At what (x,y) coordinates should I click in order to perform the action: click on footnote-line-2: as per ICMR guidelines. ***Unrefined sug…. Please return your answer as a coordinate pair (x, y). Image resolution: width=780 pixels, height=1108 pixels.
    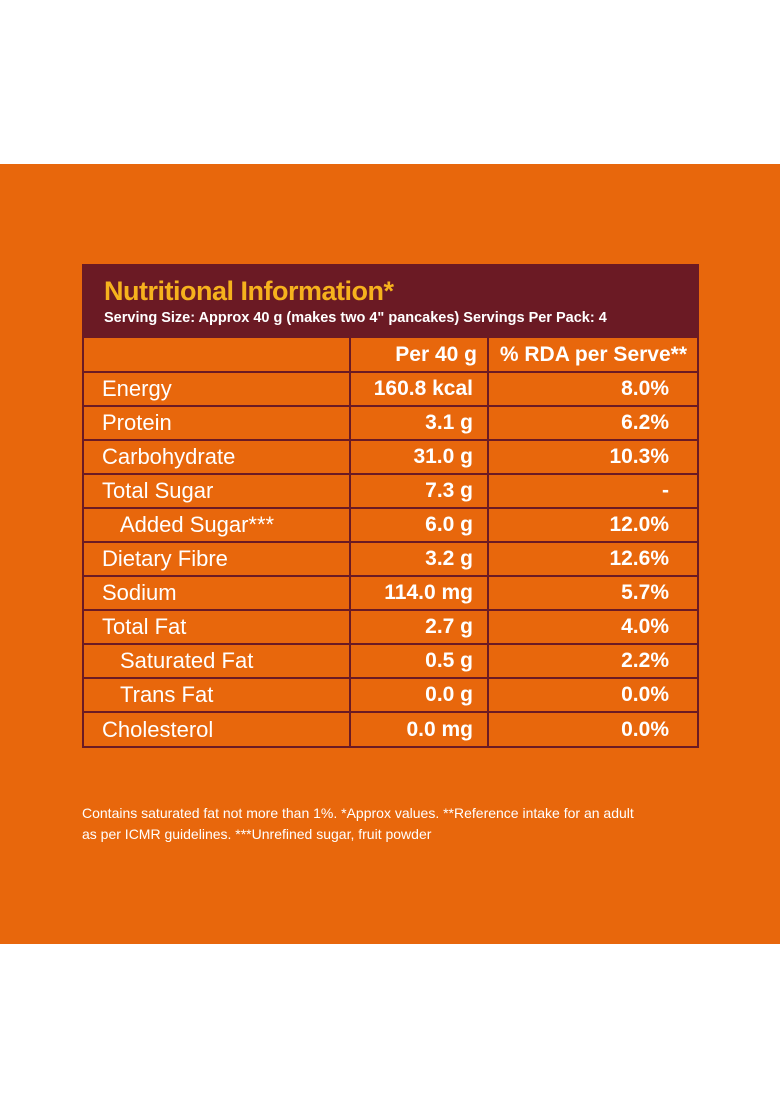
    Looking at the image, I should click on (257, 834).